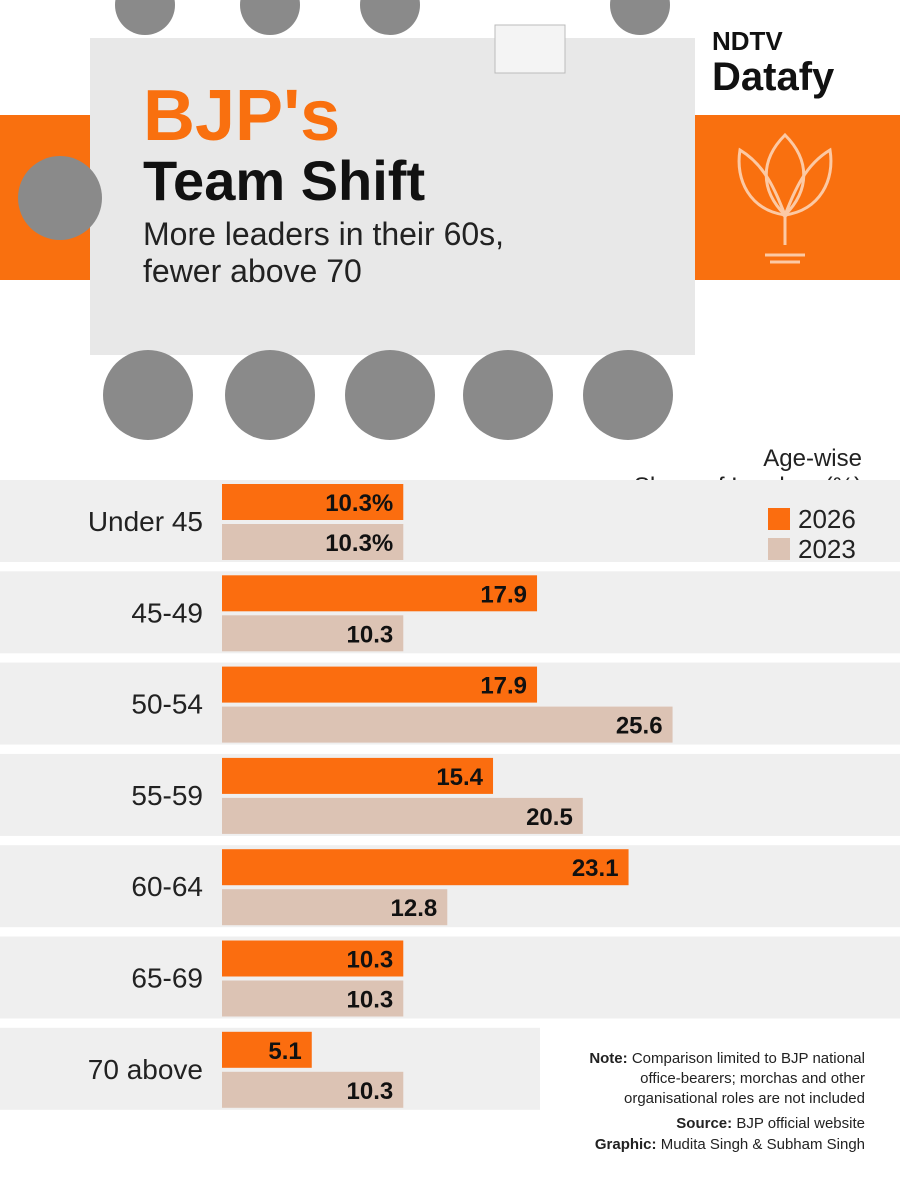  I want to click on value-label: 5.1, so click(284, 1051).